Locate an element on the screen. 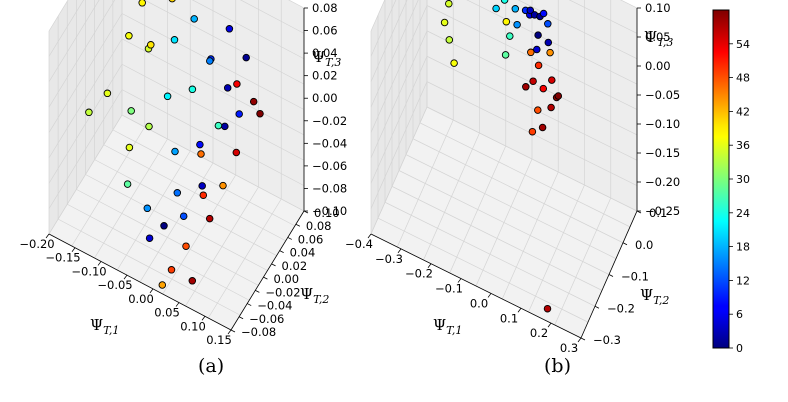 The width and height of the screenshot is (788, 402). subplot-a-y-tick-label: 0.08 is located at coordinates (319, 226).